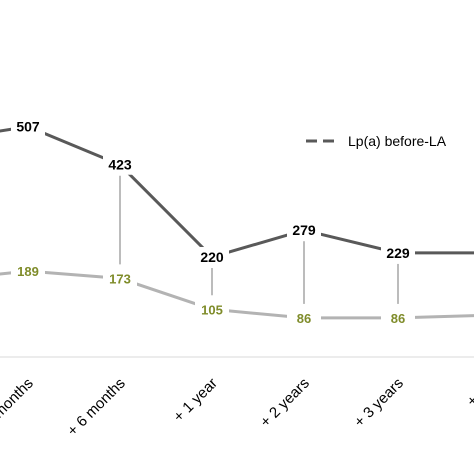  What do you see at coordinates (96, 407) in the screenshot?
I see `x-tick-label: + 6 months` at bounding box center [96, 407].